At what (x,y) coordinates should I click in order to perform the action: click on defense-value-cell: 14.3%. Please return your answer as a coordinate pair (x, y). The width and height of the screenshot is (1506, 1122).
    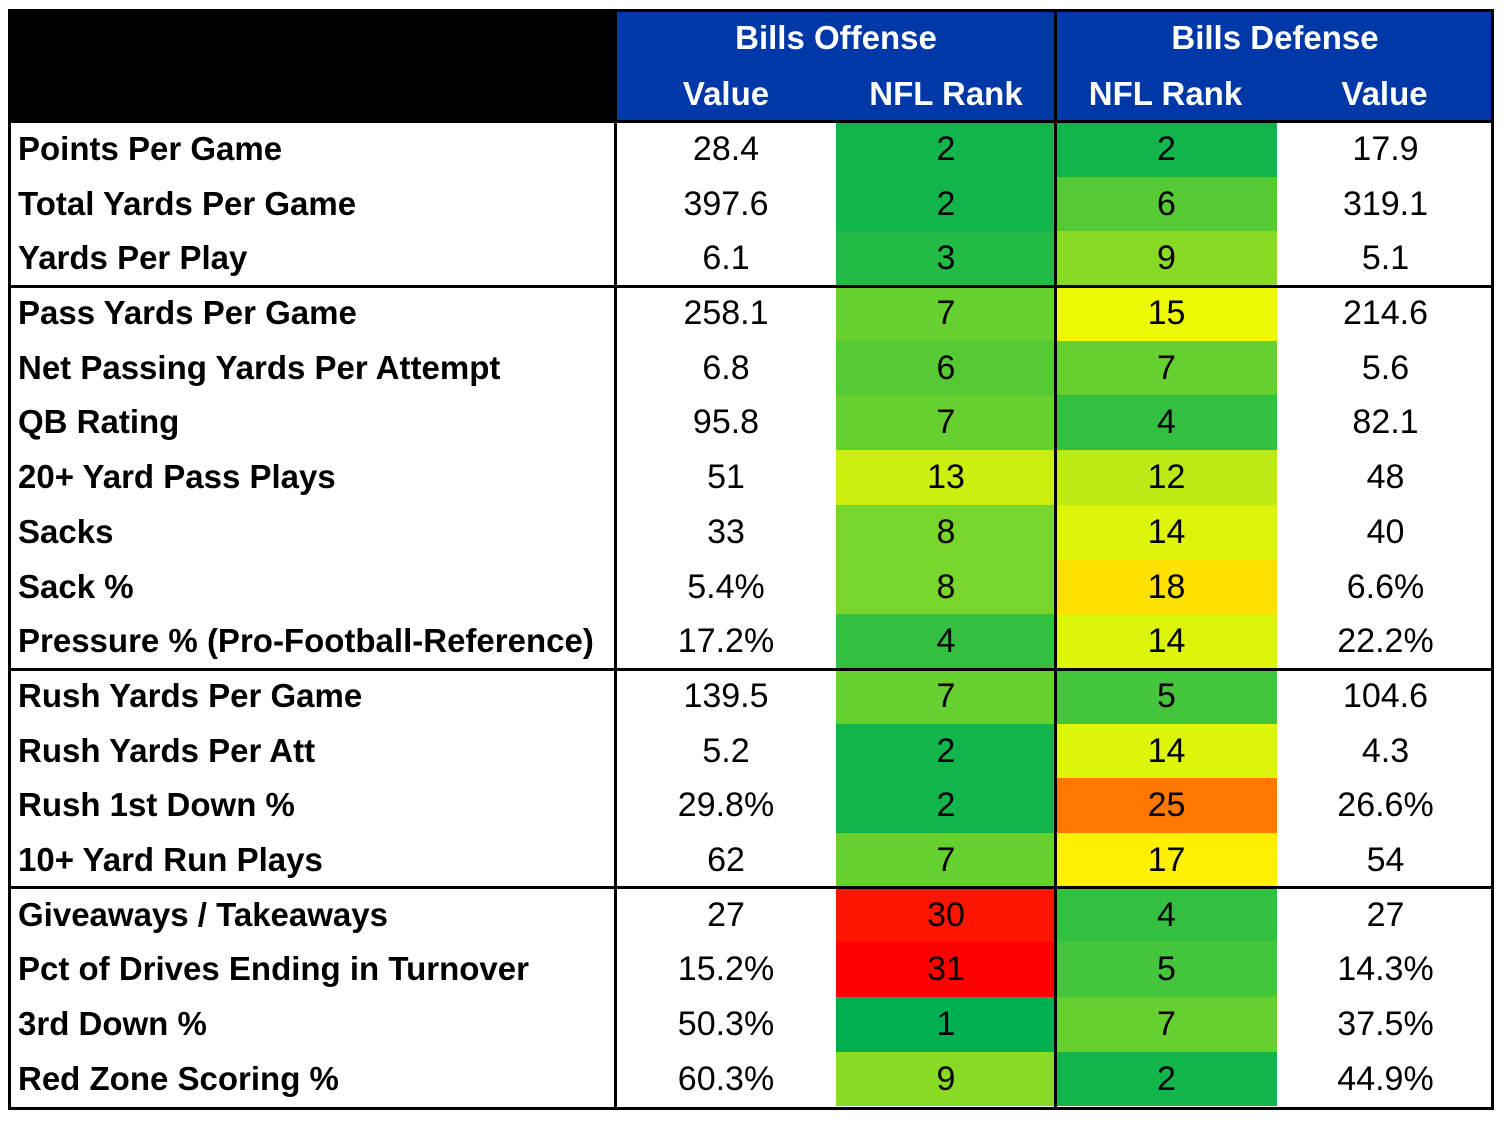
    Looking at the image, I should click on (1385, 969).